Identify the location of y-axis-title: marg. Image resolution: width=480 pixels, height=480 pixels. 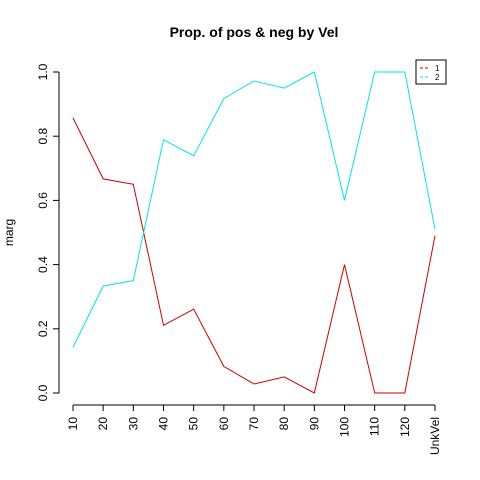
(9, 232).